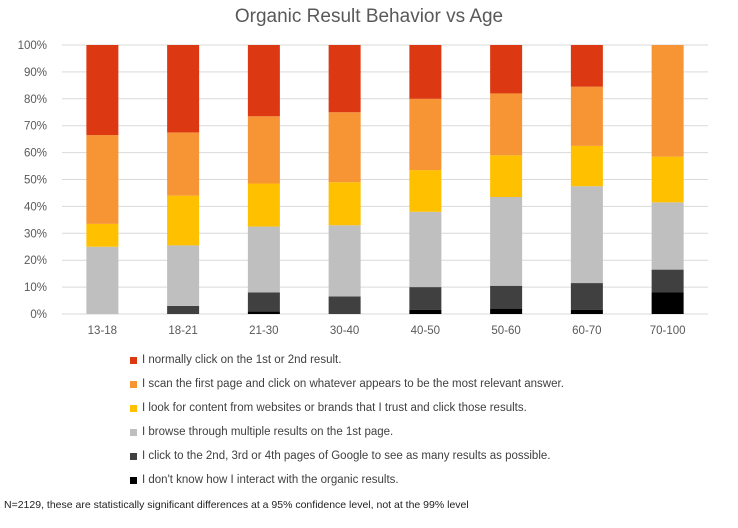 This screenshot has height=528, width=738. Describe the element at coordinates (35, 207) in the screenshot. I see `y-tick-label: 40%` at that location.